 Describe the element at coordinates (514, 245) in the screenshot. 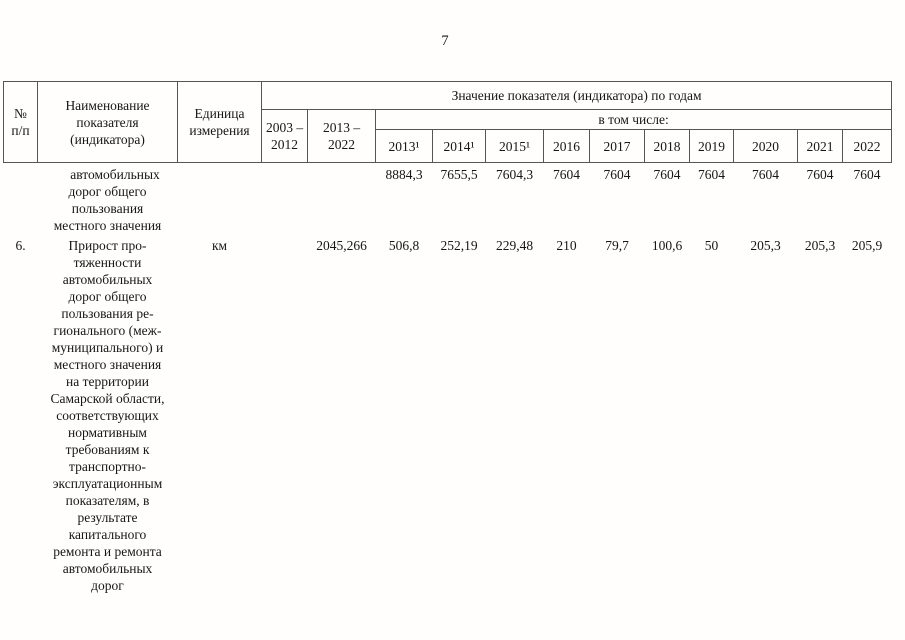

I see `cell-year-value: 229,48` at that location.